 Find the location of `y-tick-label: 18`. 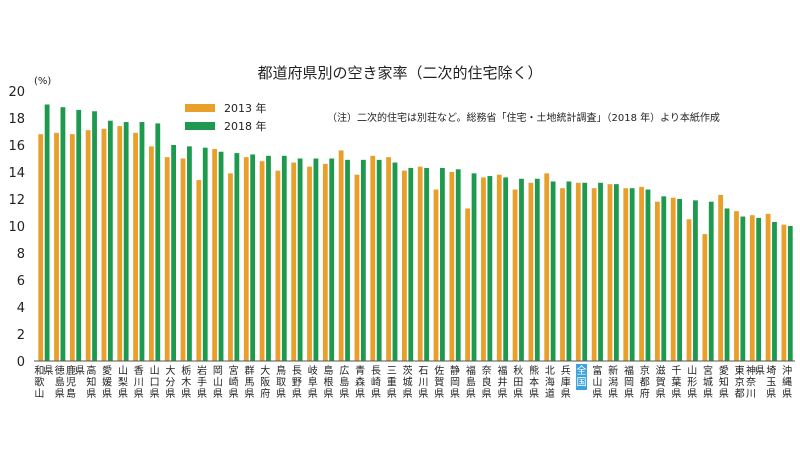

y-tick-label: 18 is located at coordinates (16, 119).